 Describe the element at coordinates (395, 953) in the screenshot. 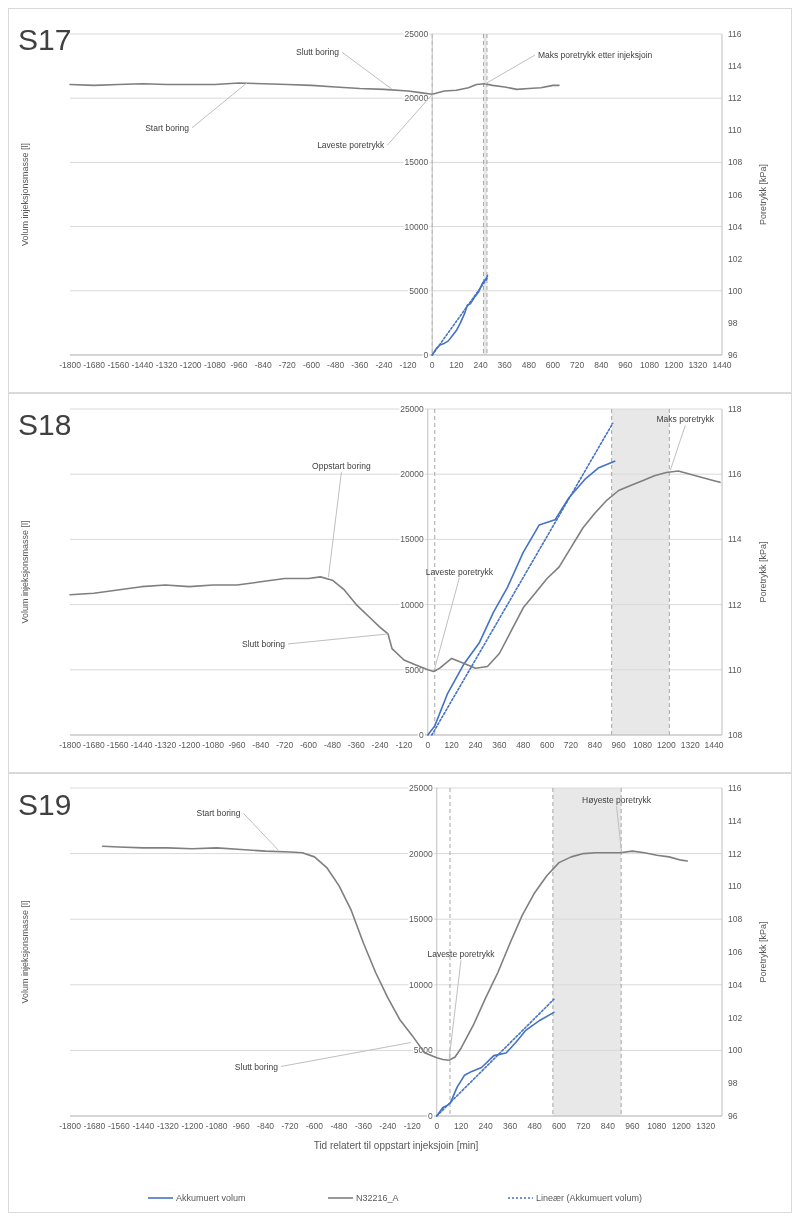

I see `line-series` at that location.